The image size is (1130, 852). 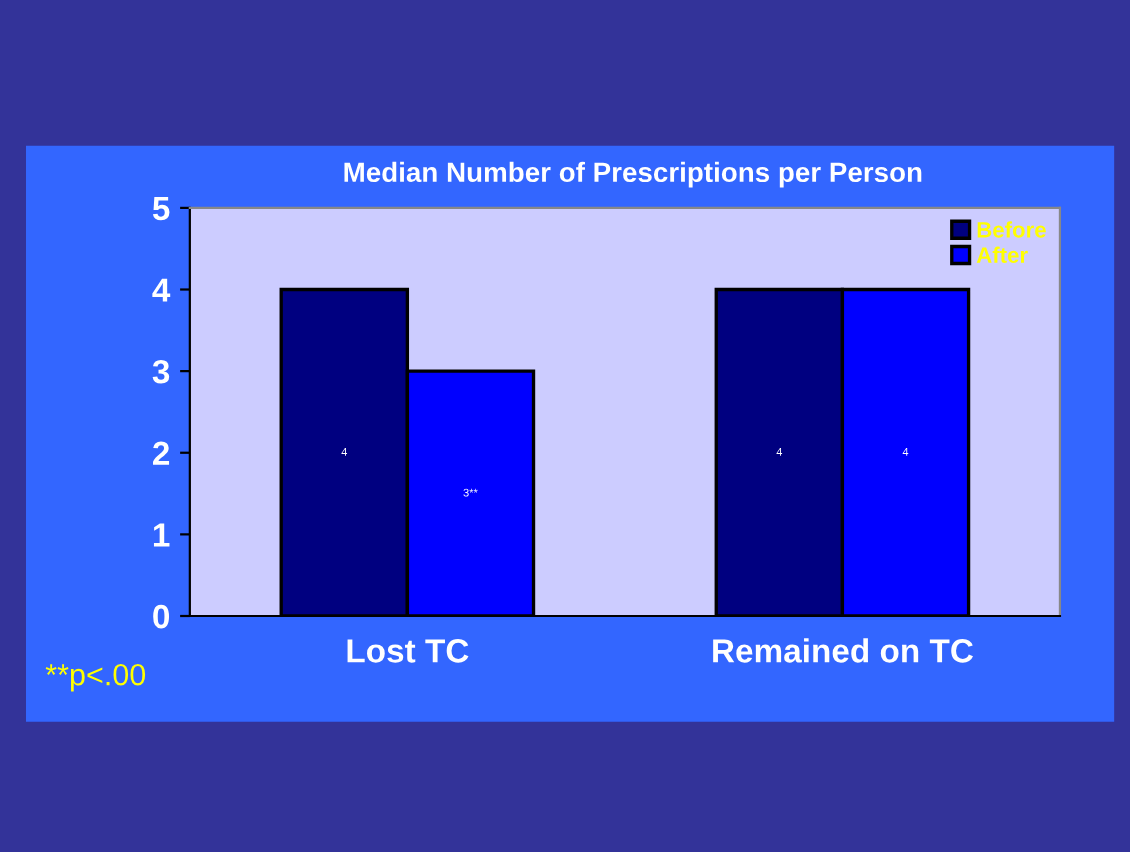 I want to click on y-tick-label: 1, so click(x=161, y=535).